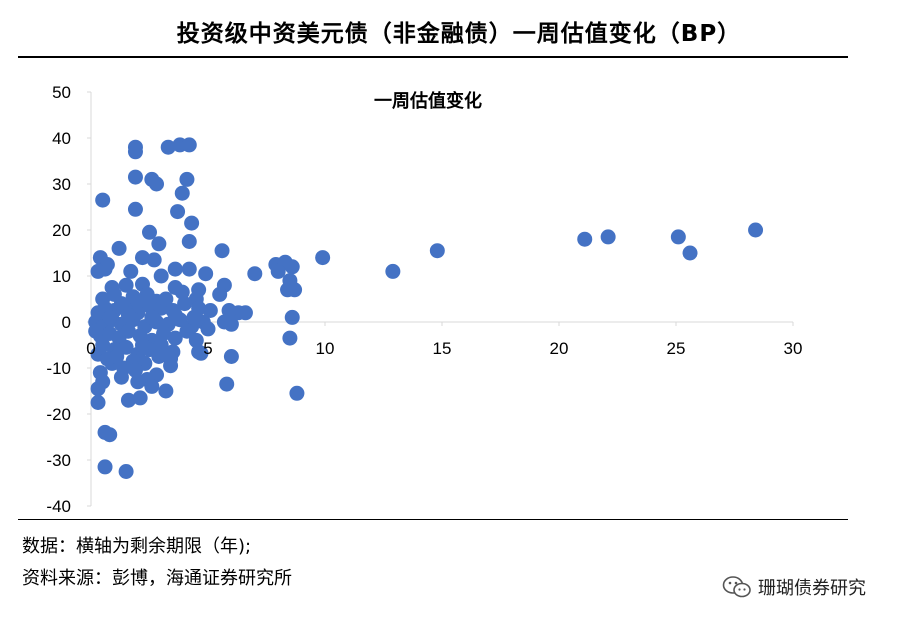 The width and height of the screenshot is (918, 626). I want to click on watermark: 珊瑚债券研究, so click(794, 587).